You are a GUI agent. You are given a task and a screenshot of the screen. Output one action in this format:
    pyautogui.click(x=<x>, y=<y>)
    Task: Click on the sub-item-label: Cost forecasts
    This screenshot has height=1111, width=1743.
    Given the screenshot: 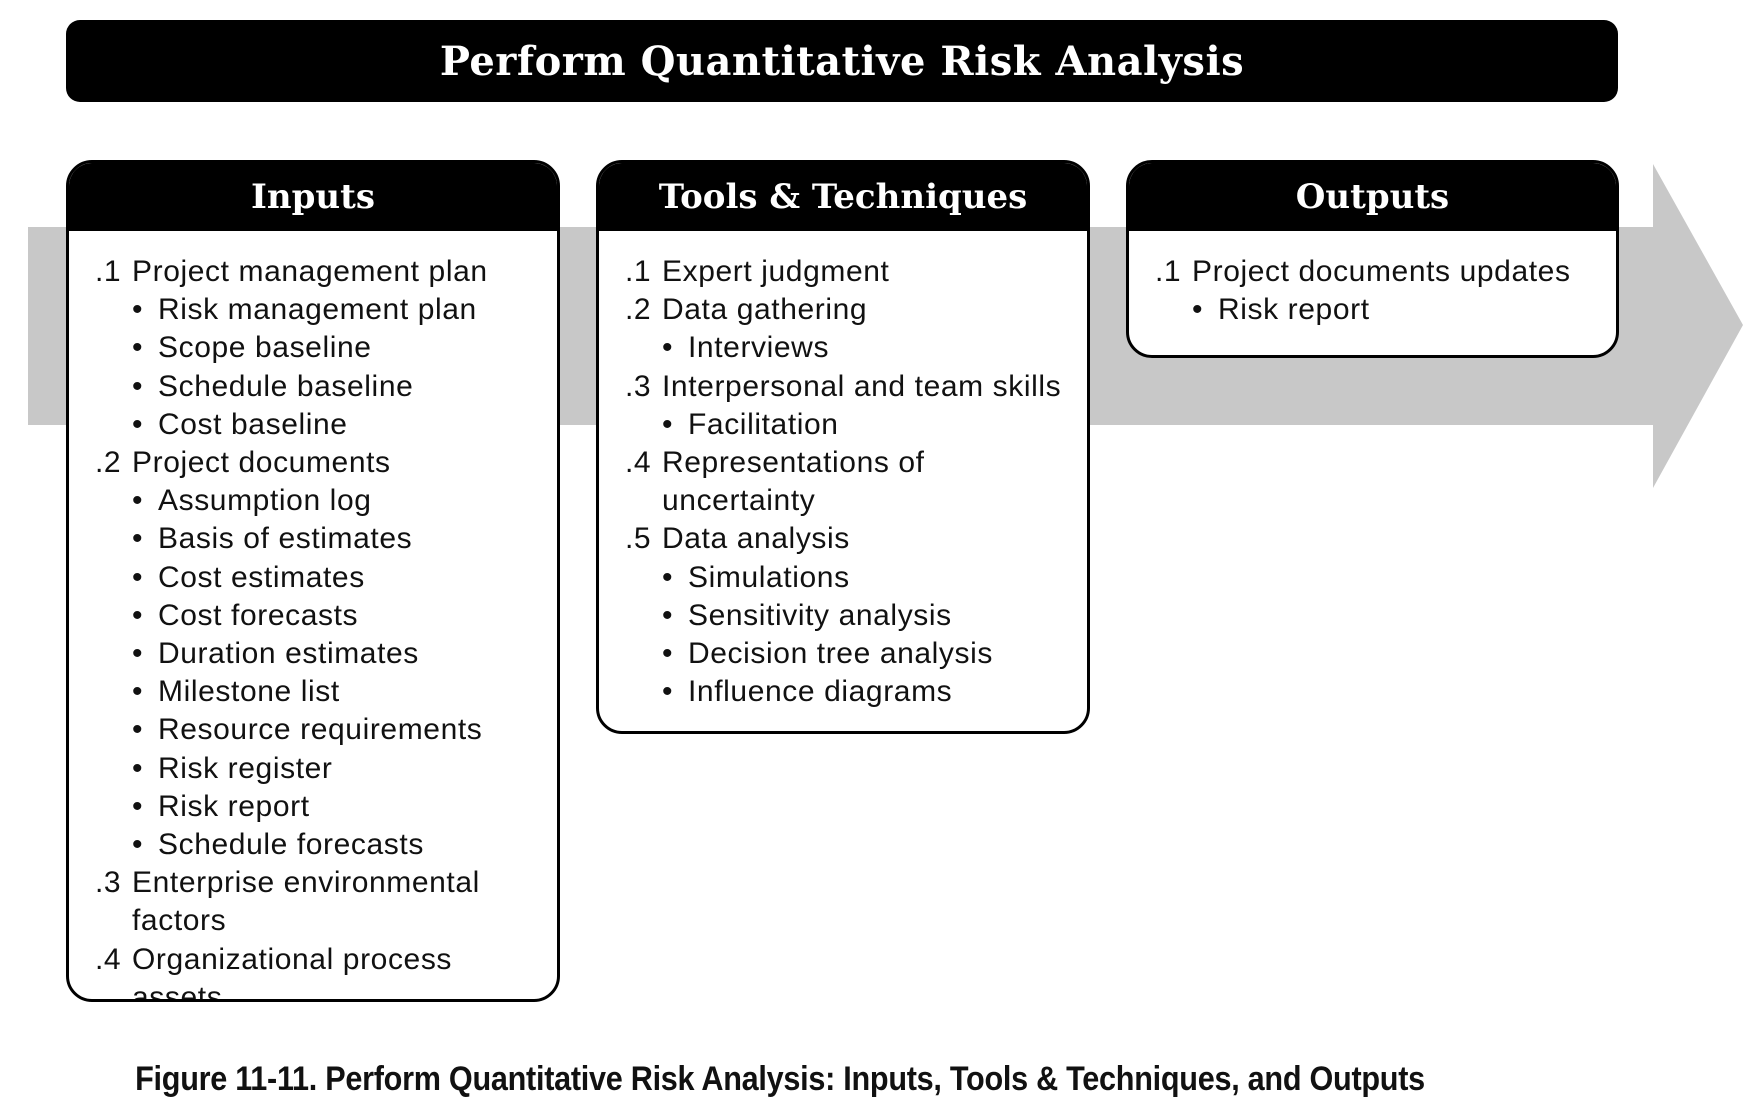 What is the action you would take?
    pyautogui.click(x=258, y=615)
    